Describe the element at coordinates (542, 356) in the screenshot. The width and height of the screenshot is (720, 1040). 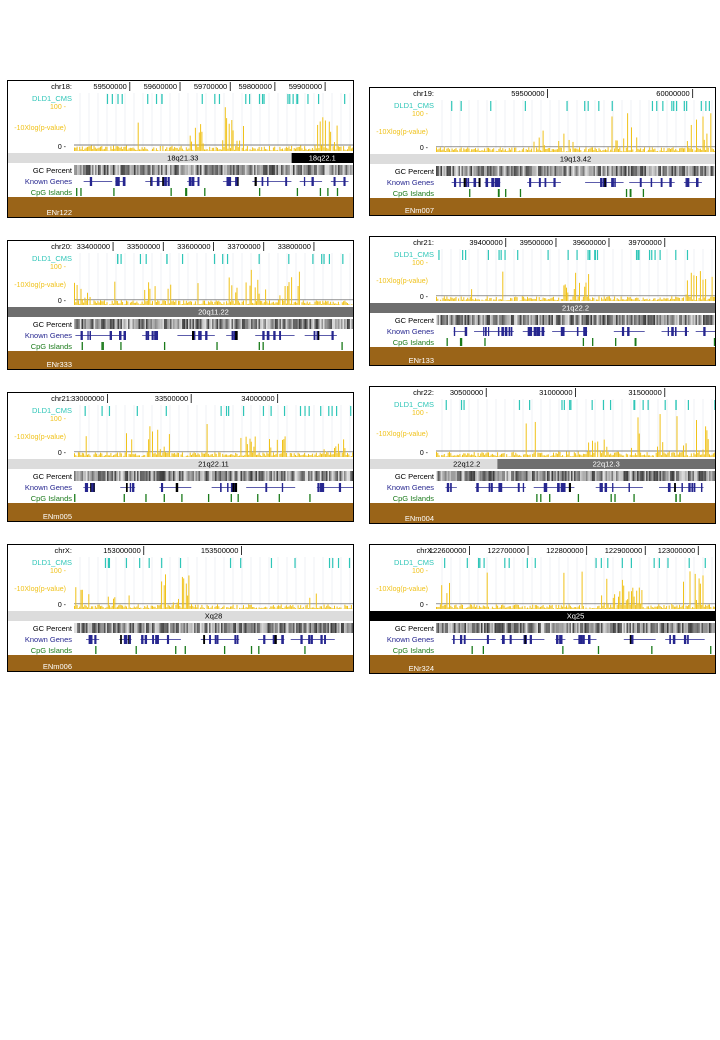
I see `encode-region-track: ENr133` at that location.